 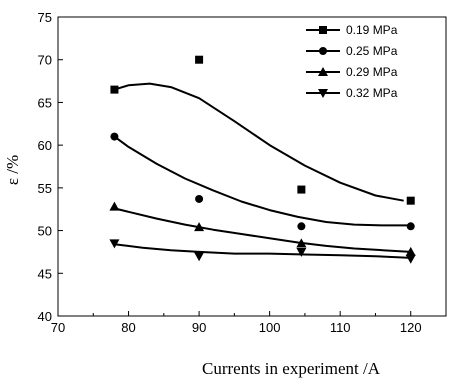 I want to click on legend-label: 0.19 MPa, so click(x=372, y=30).